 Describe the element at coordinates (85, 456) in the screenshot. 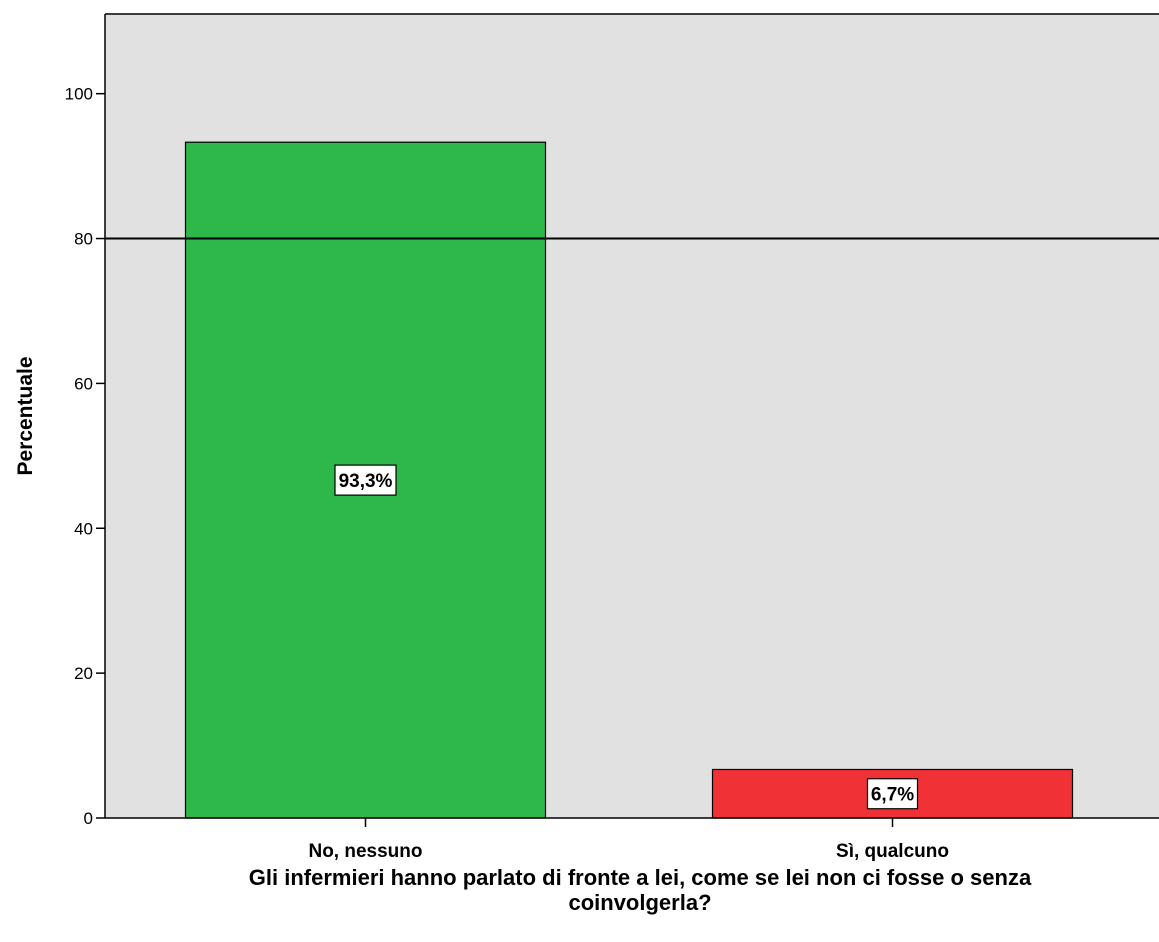

I see `y-ticks-group: 0 20 40 60 80 100` at that location.